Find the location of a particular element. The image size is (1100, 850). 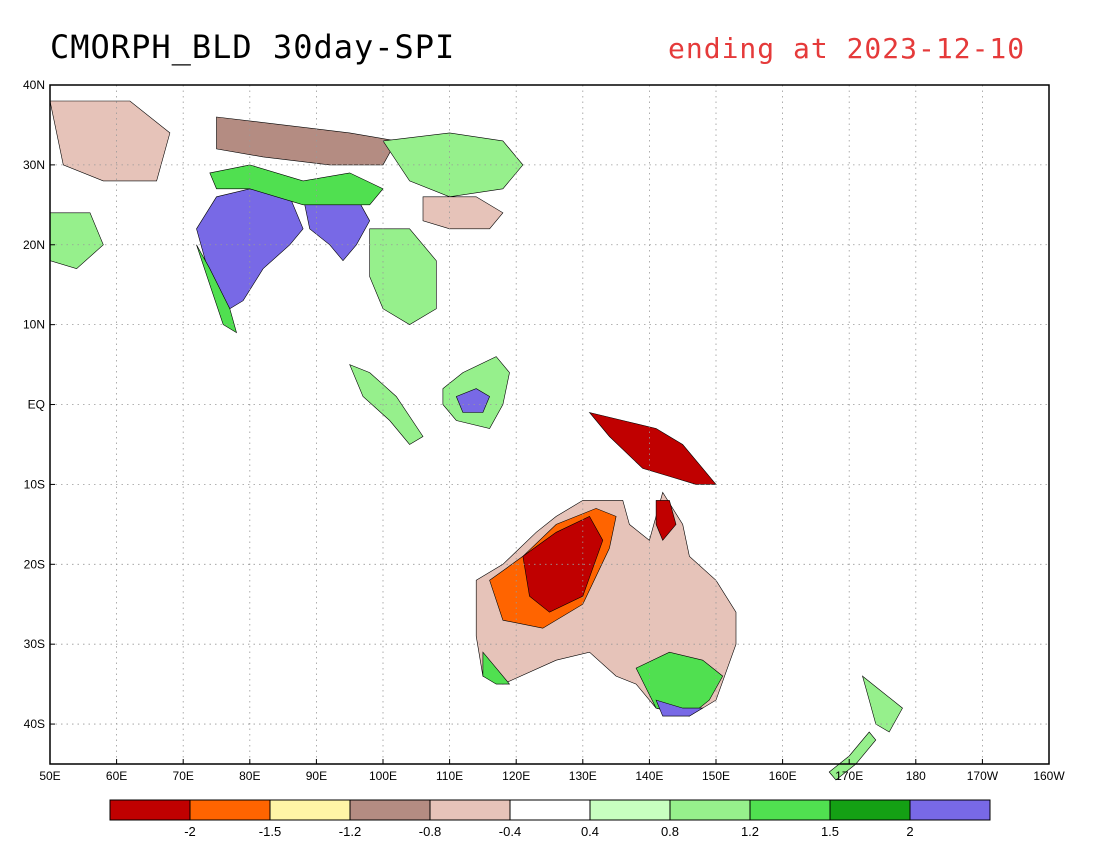

lon-tick-label: 90E is located at coordinates (316, 776).